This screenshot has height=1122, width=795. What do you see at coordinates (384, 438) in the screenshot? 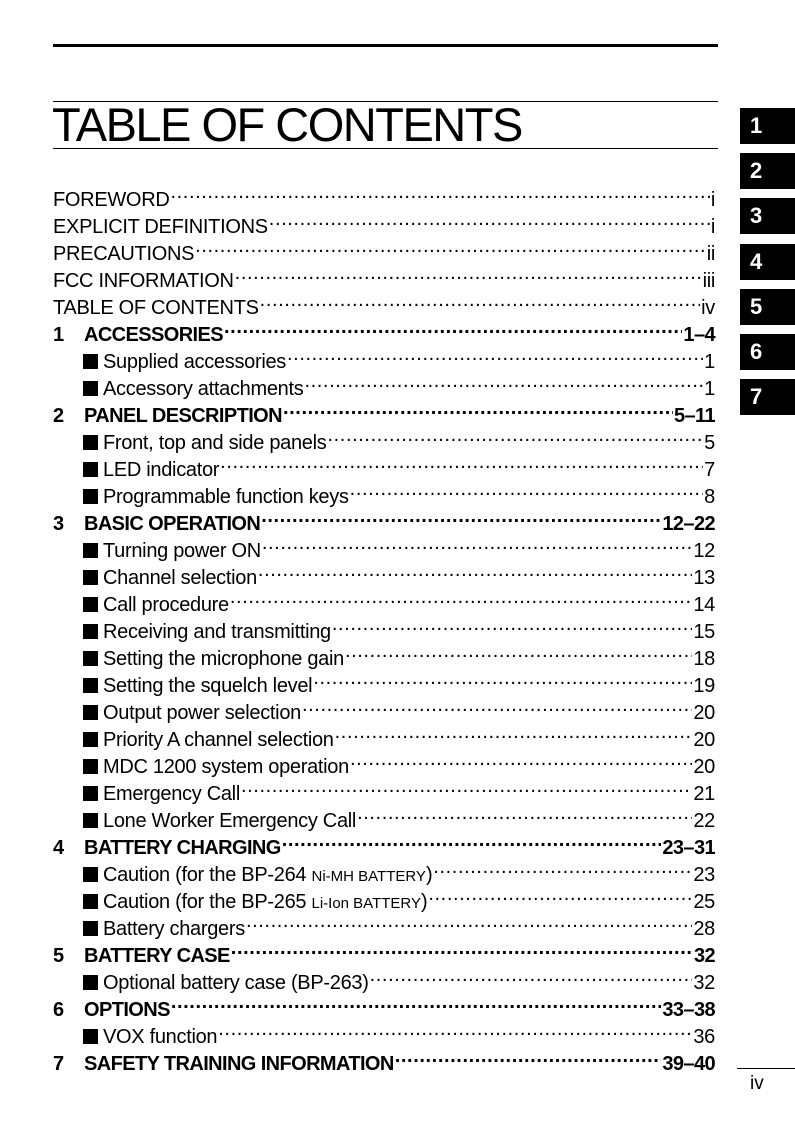
I see `toc-section: Front, top and side panels5` at bounding box center [384, 438].